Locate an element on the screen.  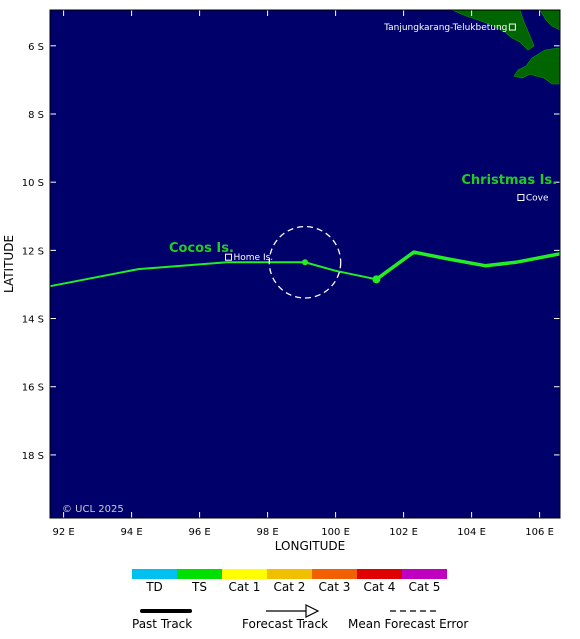
past-track-line is located at coordinates (213, 274).